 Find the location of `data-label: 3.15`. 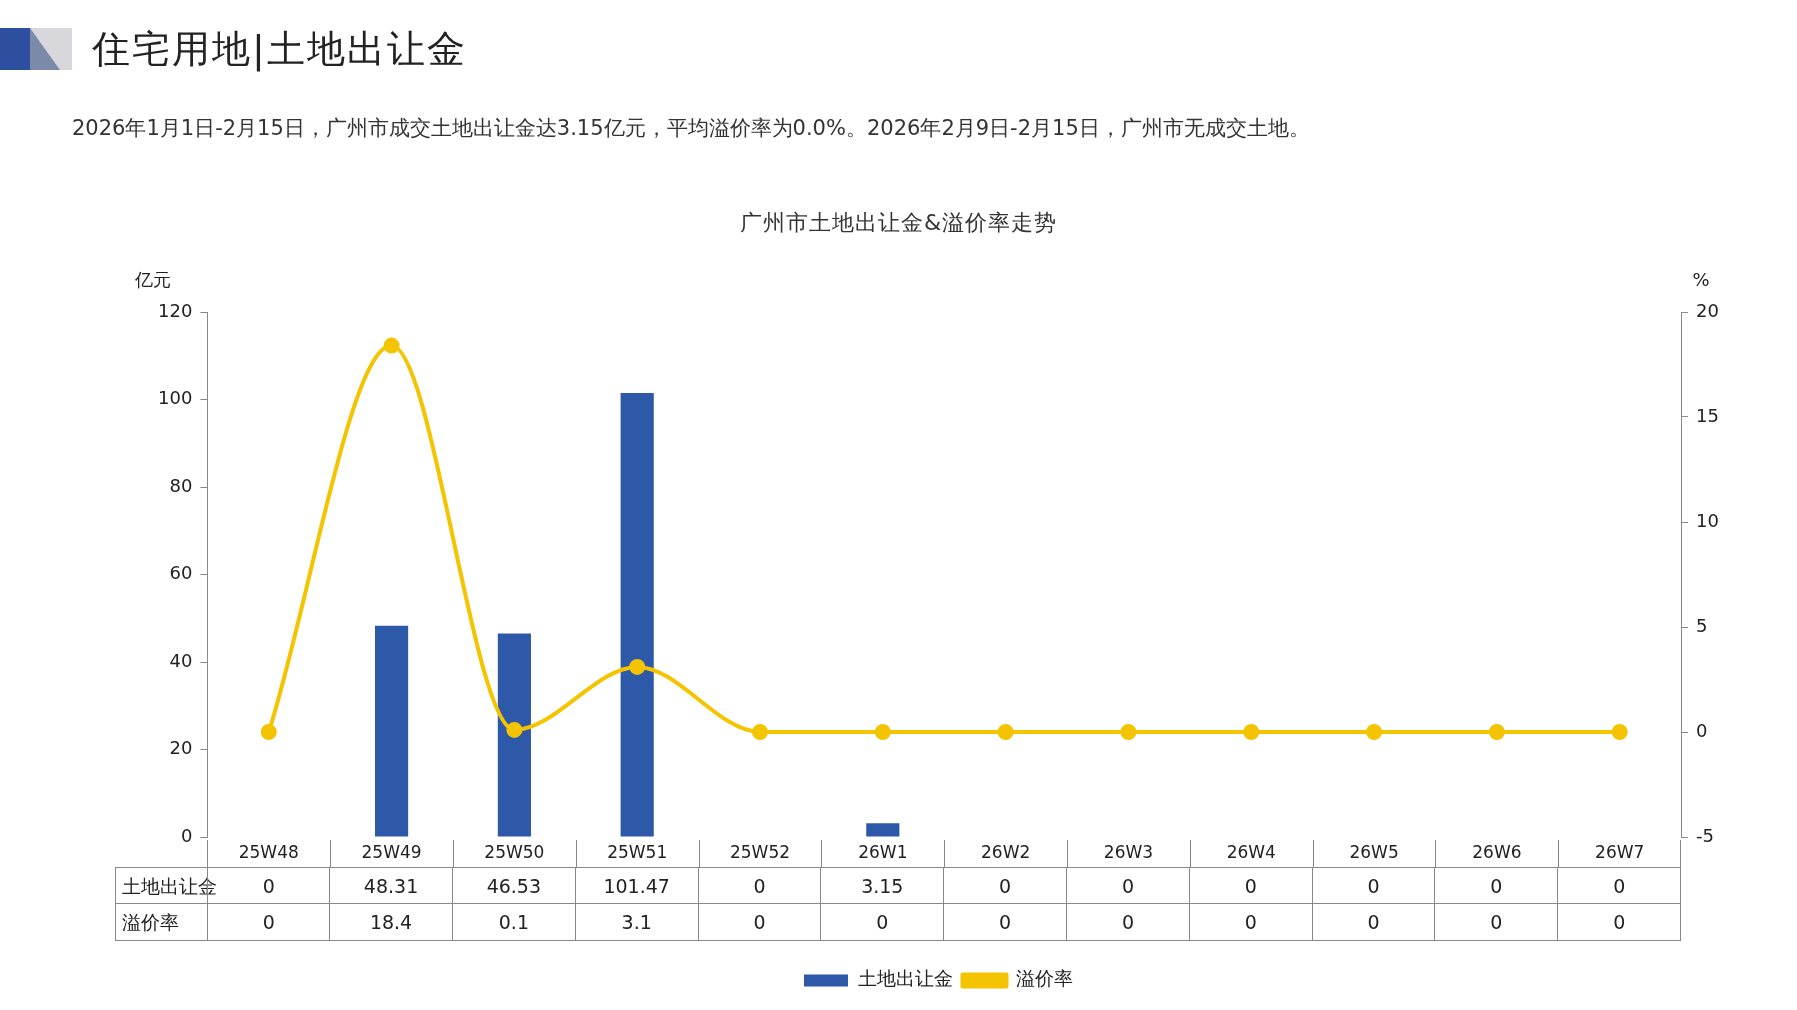

data-label: 3.15 is located at coordinates (883, 885).